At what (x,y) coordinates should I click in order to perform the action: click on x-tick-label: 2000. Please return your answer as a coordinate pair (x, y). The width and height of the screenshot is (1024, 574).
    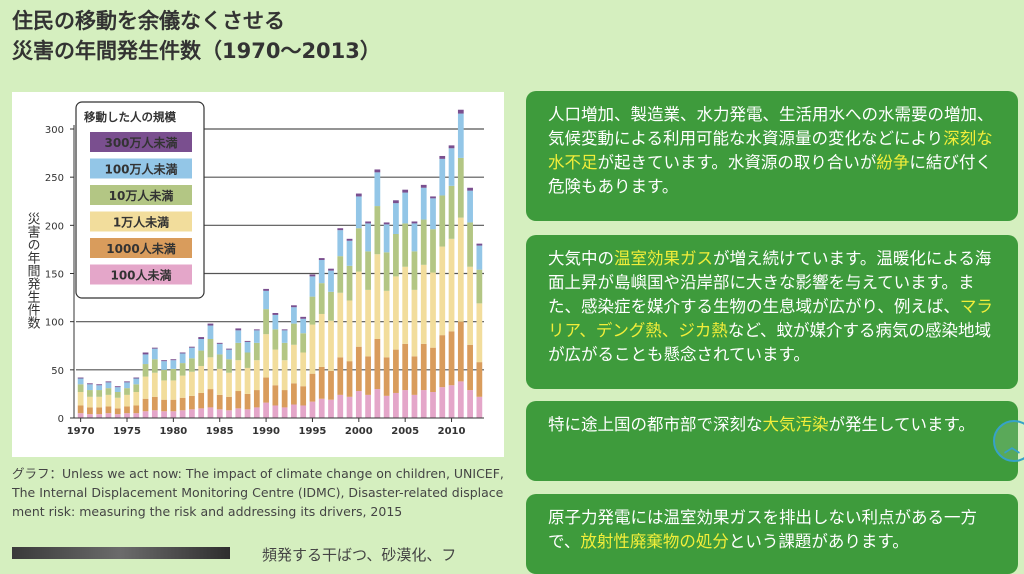
    Looking at the image, I should click on (359, 431).